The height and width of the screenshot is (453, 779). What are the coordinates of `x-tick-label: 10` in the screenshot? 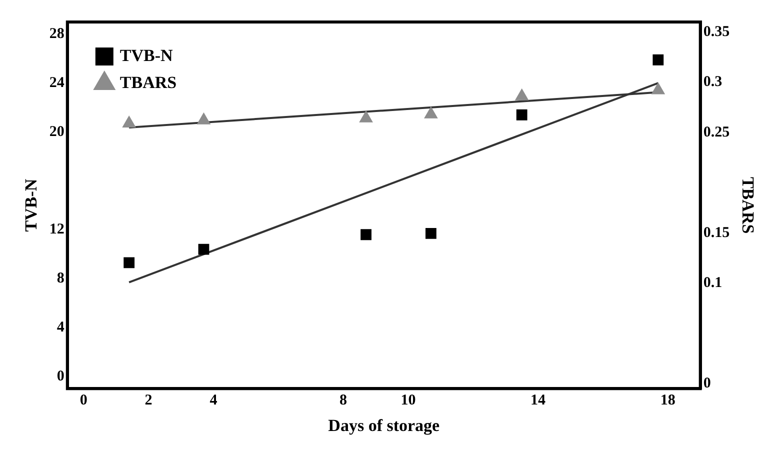 It's located at (408, 400).